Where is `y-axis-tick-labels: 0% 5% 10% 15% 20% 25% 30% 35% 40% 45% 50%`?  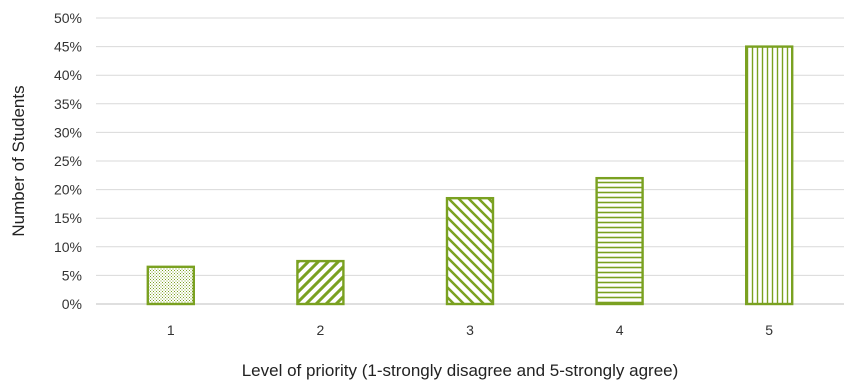
y-axis-tick-labels: 0% 5% 10% 15% 20% 25% 30% 35% 40% 45% 50% is located at coordinates (68, 161).